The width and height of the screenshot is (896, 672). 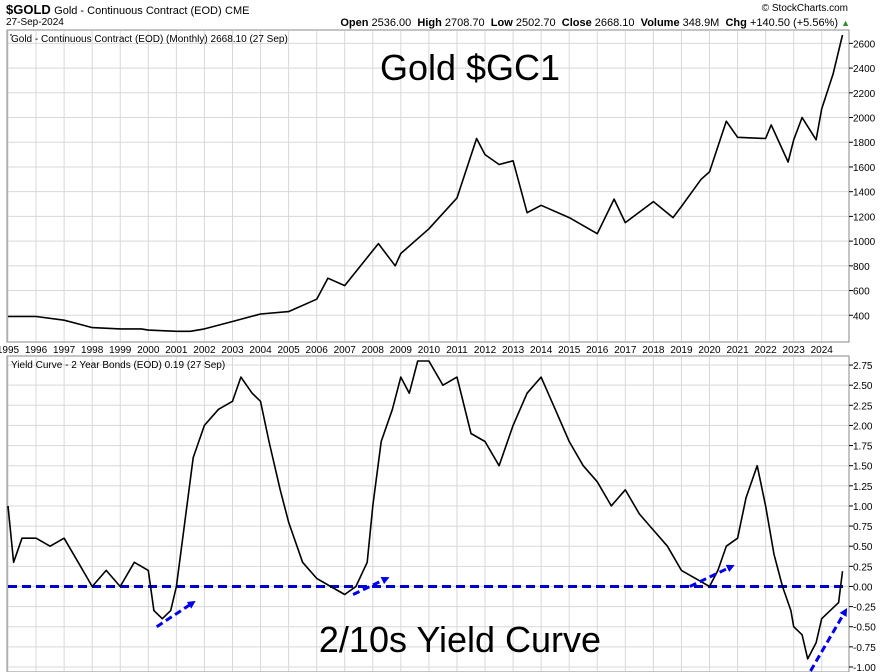 What do you see at coordinates (864, 608) in the screenshot?
I see `y-tick-label: -0.25` at bounding box center [864, 608].